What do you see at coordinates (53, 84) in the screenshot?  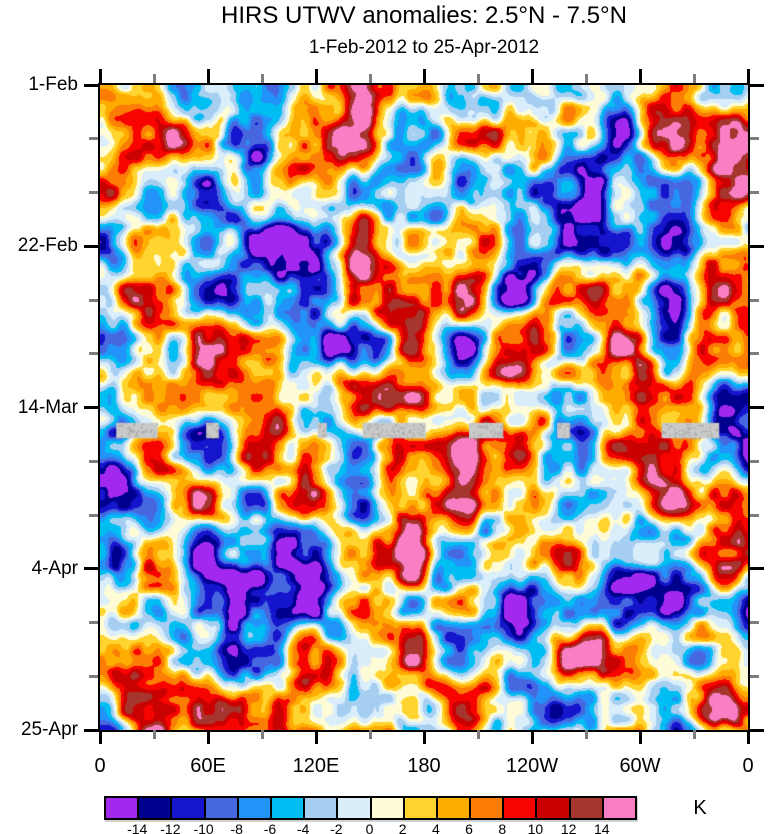 I see `y-axis-tick-label: 1-Feb` at bounding box center [53, 84].